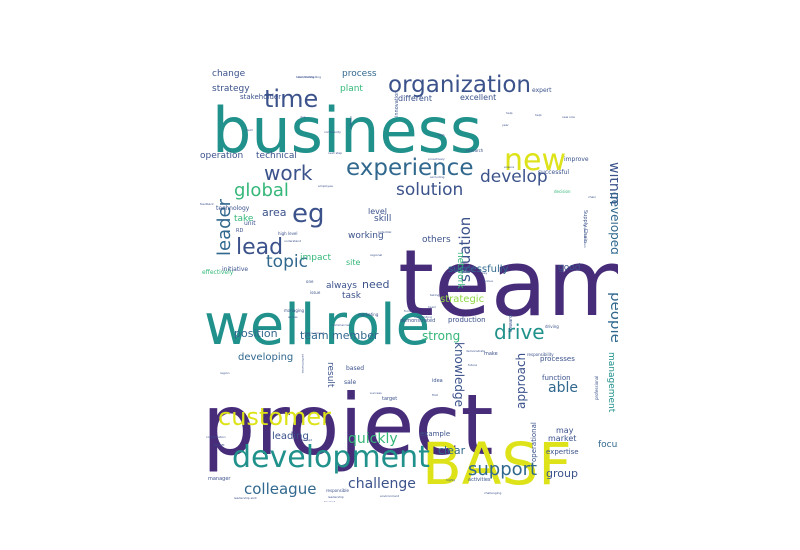 The height and width of the screenshot is (550, 800). Describe the element at coordinates (484, 273) in the screenshot. I see `cloud-word-key: key` at that location.